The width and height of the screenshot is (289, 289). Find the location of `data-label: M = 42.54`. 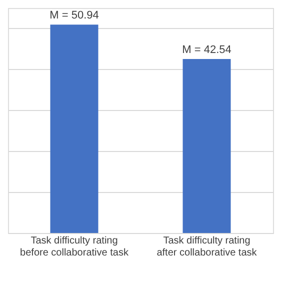

data-label: M = 42.54 is located at coordinates (207, 50).